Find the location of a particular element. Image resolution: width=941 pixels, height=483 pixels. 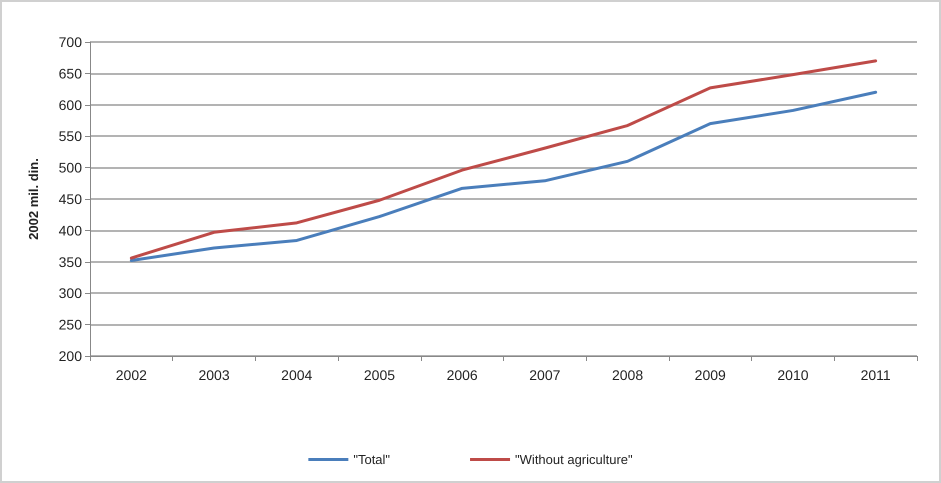

y-tick-label: 350 is located at coordinates (70, 262).